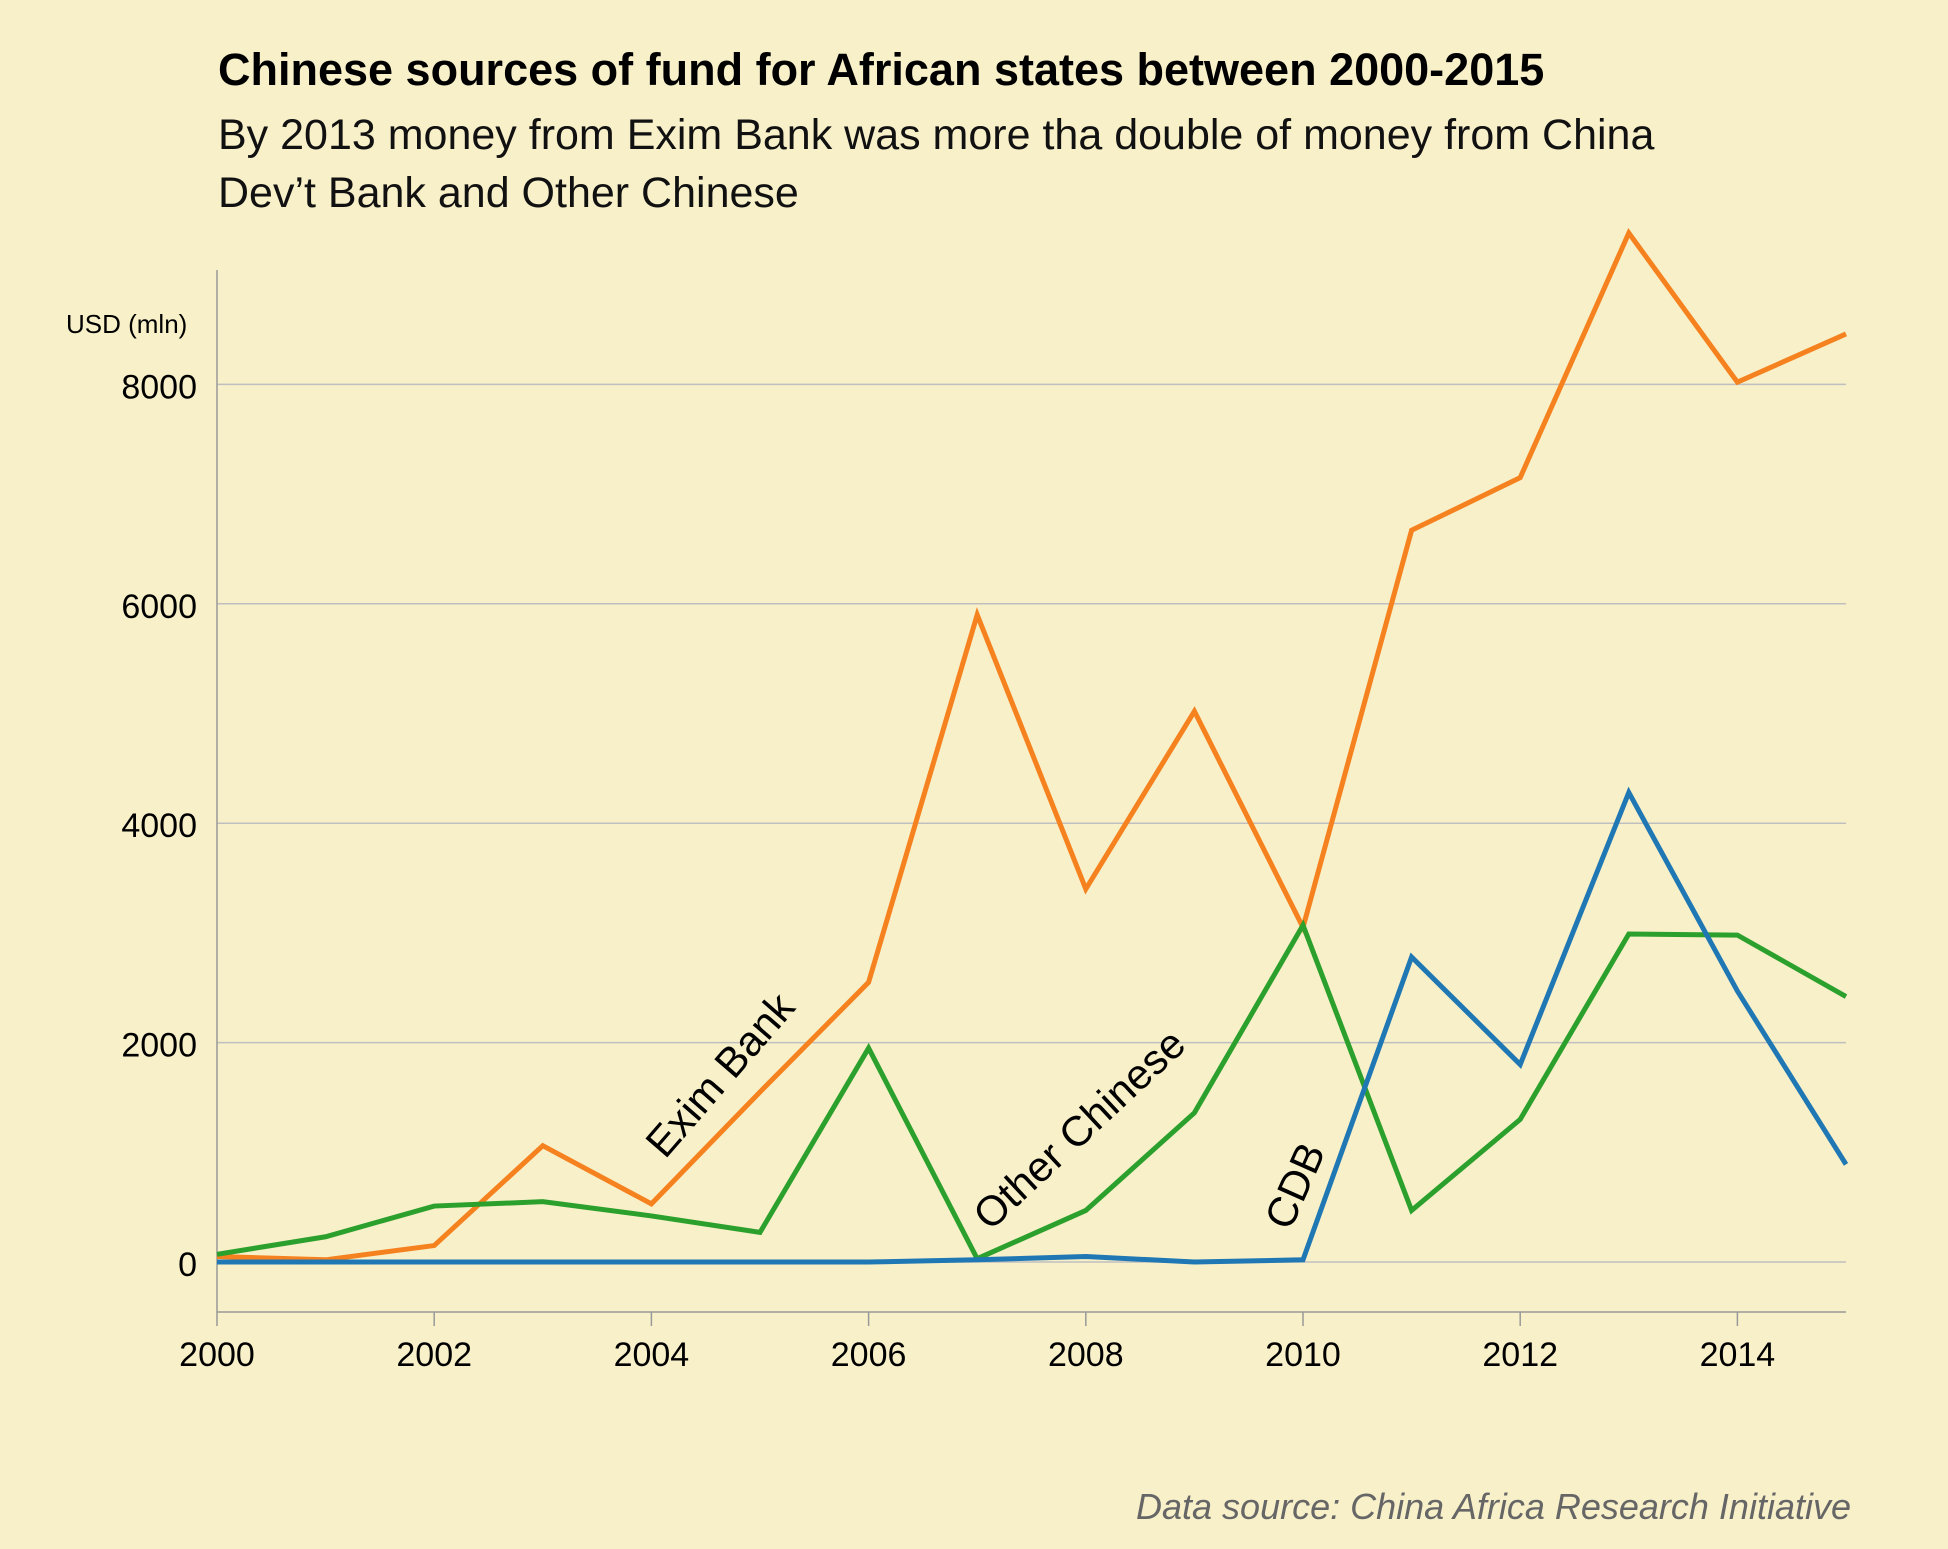 The height and width of the screenshot is (1549, 1948). Describe the element at coordinates (1086, 1355) in the screenshot. I see `x-tick-label: 2008` at that location.